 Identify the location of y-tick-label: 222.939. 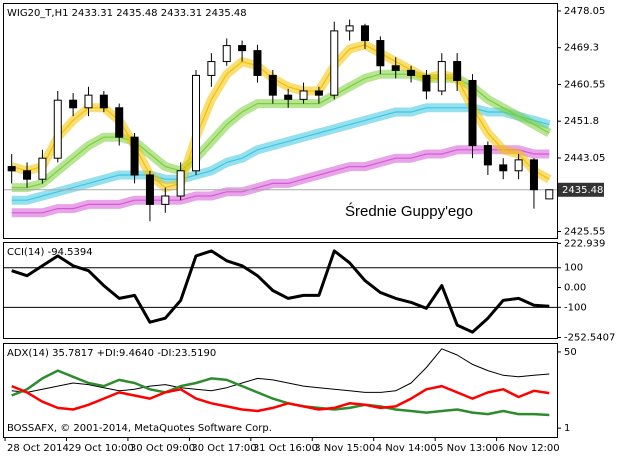
(584, 243).